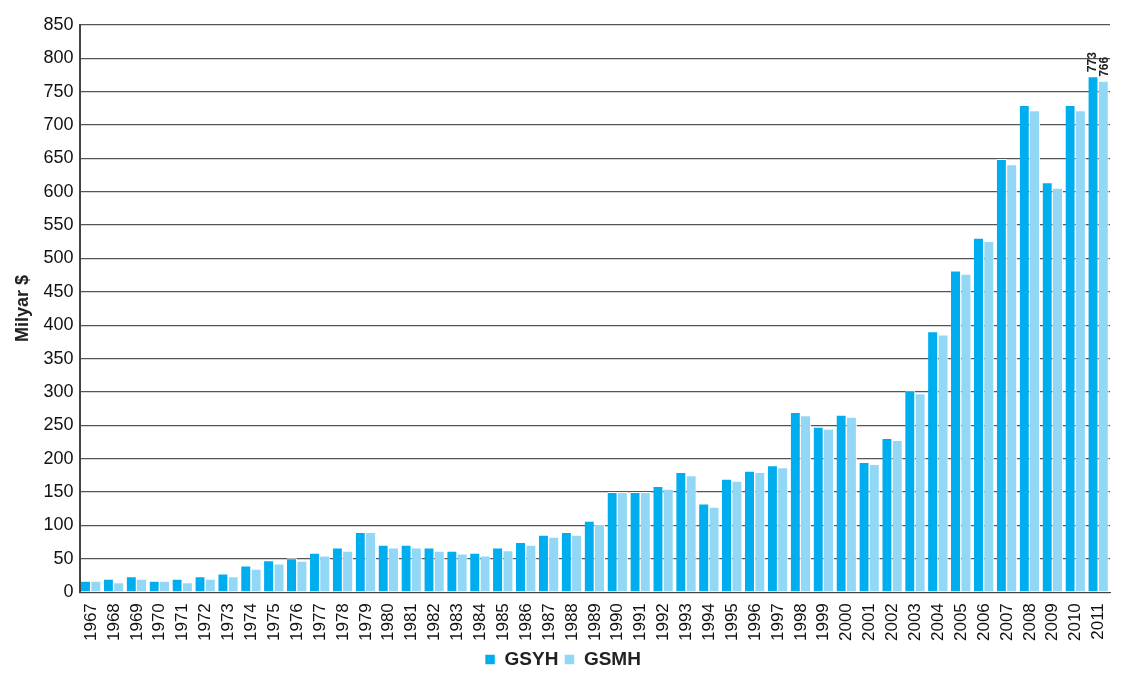 Image resolution: width=1130 pixels, height=687 pixels. What do you see at coordinates (58, 457) in the screenshot?
I see `y-tick-label: 200` at bounding box center [58, 457].